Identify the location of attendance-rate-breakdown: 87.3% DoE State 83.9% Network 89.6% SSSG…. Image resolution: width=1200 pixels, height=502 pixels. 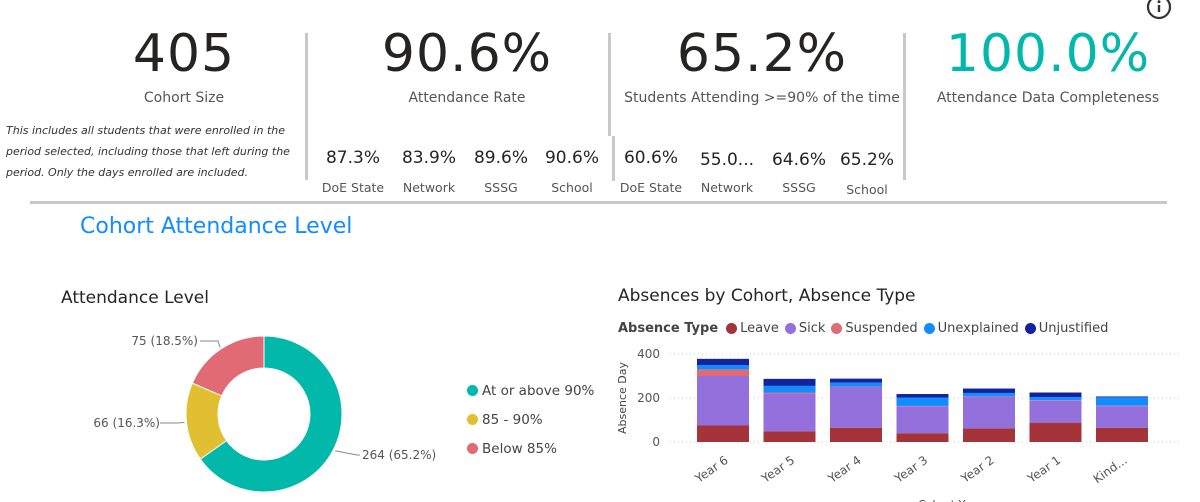
(463, 174).